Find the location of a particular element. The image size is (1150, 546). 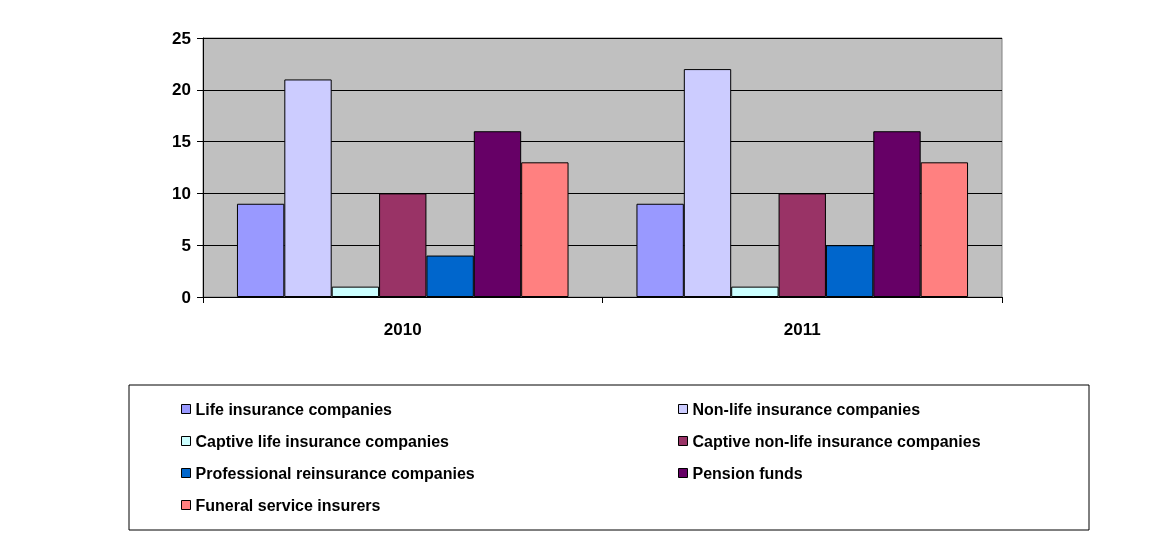

y-tick-label: 0 is located at coordinates (186, 297).